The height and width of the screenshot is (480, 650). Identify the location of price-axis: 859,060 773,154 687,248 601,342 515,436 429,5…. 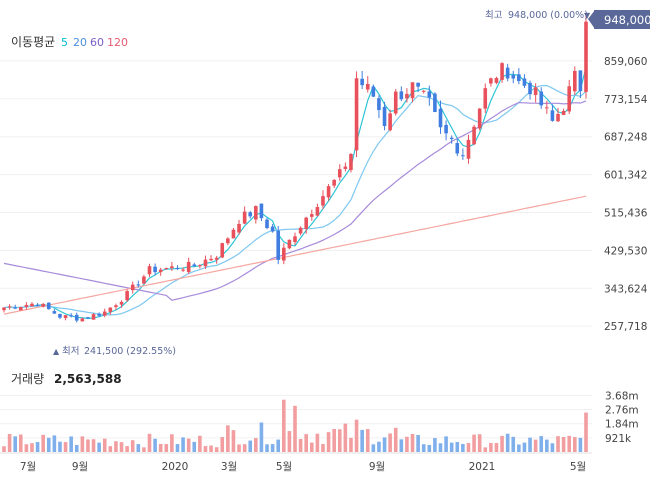
(626, 194).